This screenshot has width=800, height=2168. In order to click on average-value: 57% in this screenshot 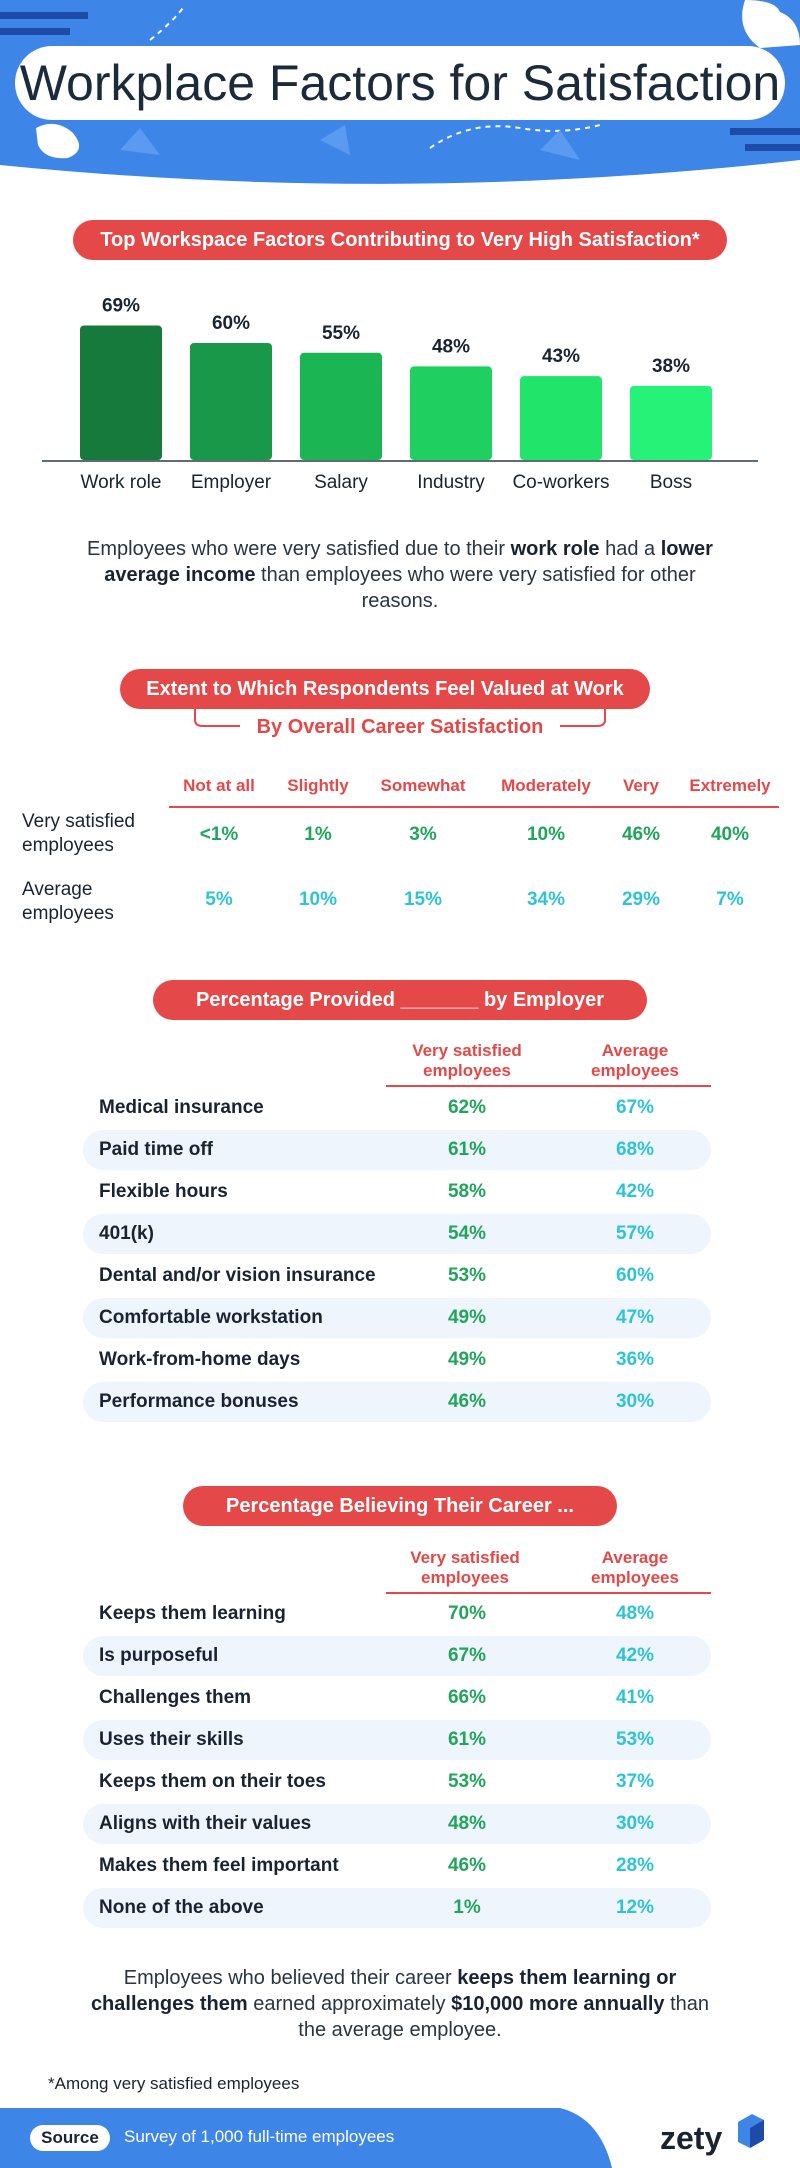, I will do `click(635, 1233)`.